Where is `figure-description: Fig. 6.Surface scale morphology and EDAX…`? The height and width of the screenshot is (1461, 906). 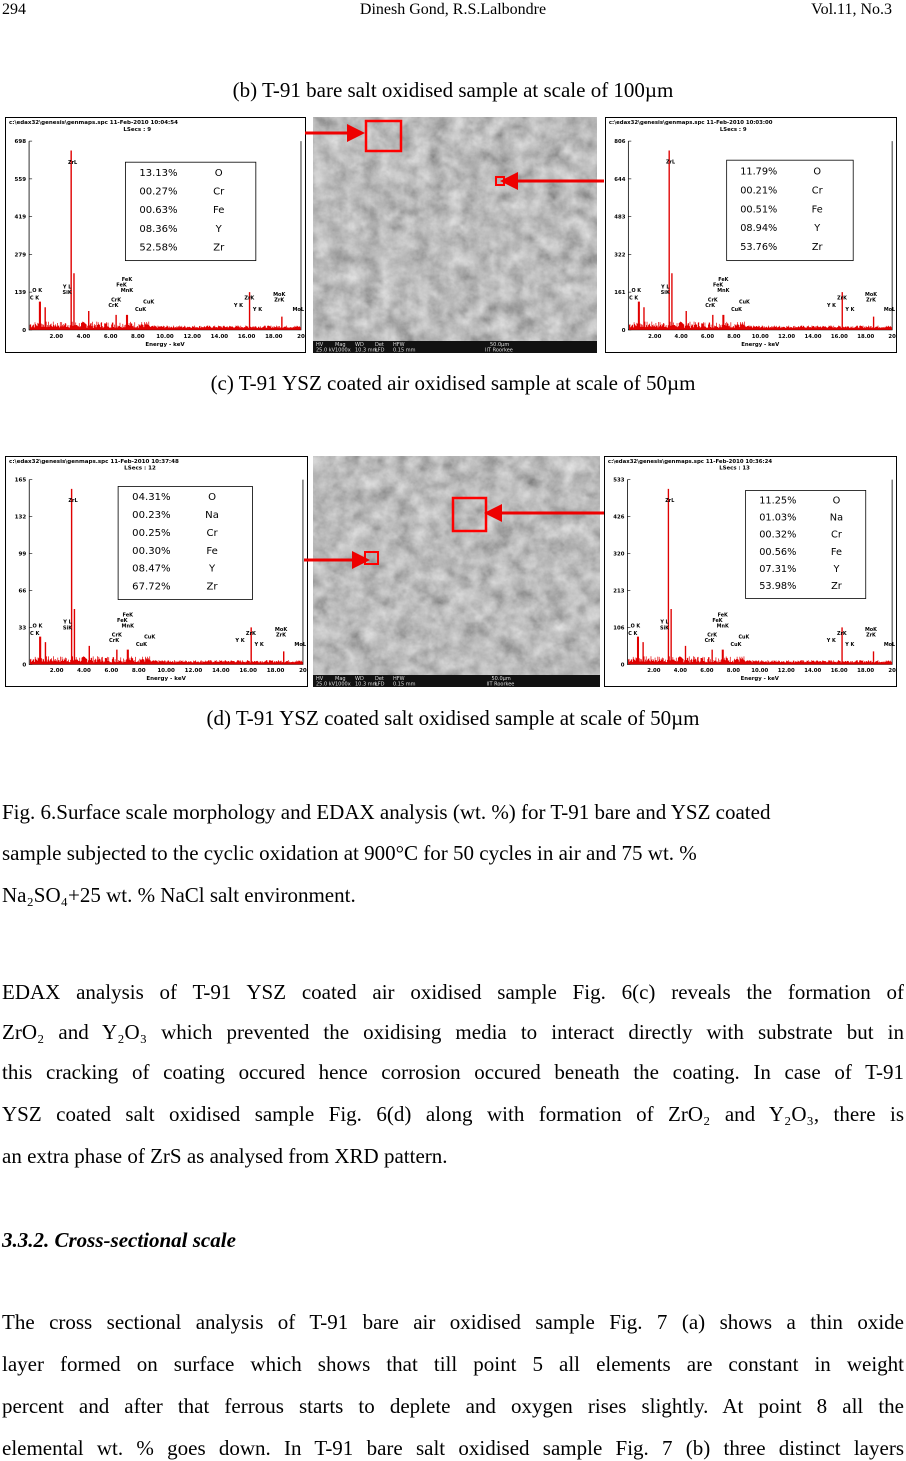
figure-description: Fig. 6.Surface scale morphology and EDAX… is located at coordinates (386, 812).